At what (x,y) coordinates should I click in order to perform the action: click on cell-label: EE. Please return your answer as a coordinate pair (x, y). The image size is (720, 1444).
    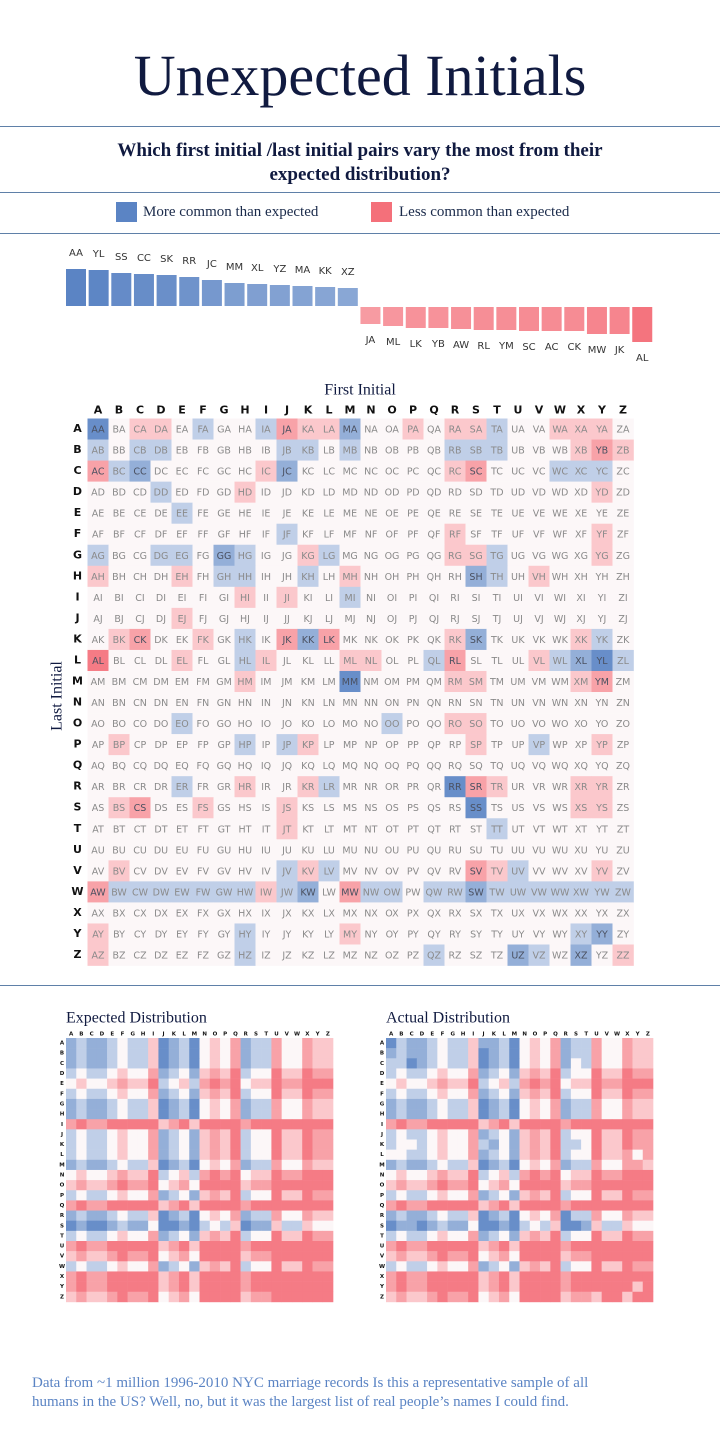
    Looking at the image, I should click on (182, 513).